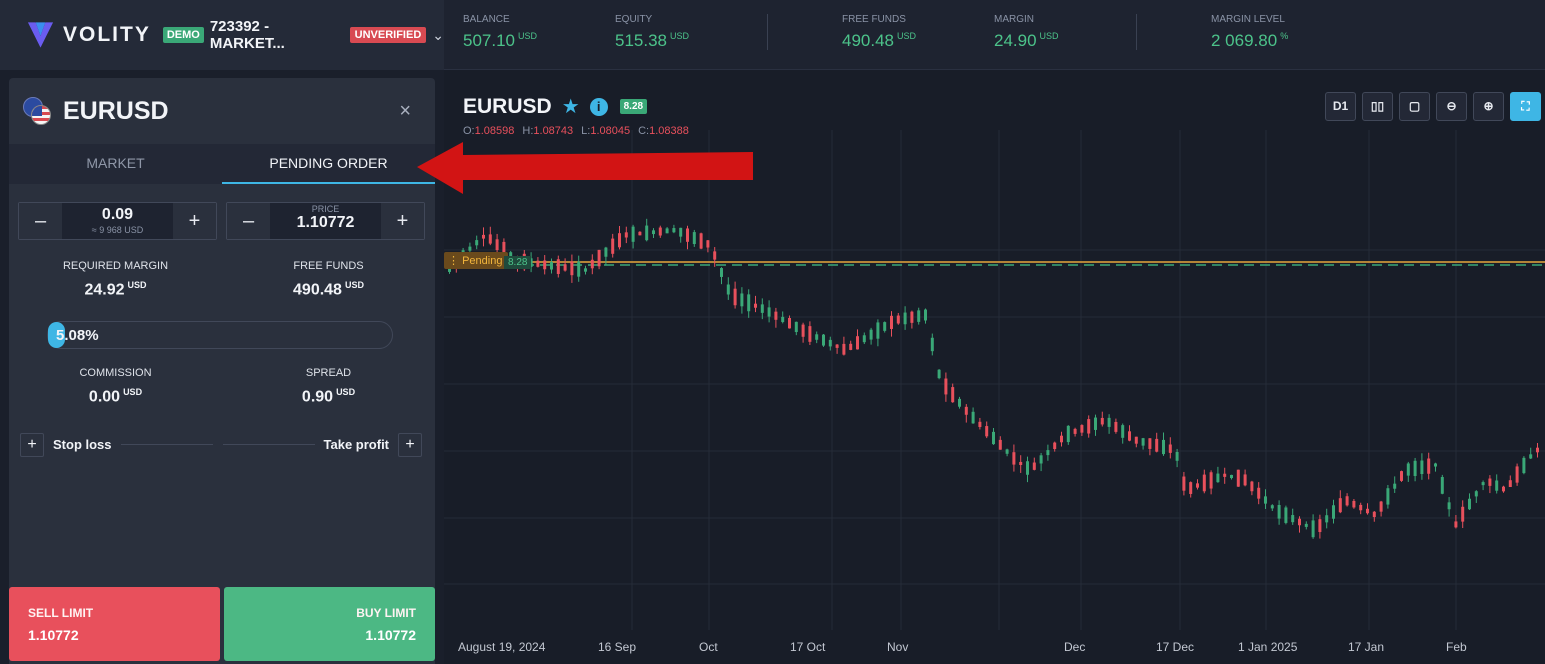 The image size is (1545, 664). What do you see at coordinates (767, 32) in the screenshot?
I see `divider` at bounding box center [767, 32].